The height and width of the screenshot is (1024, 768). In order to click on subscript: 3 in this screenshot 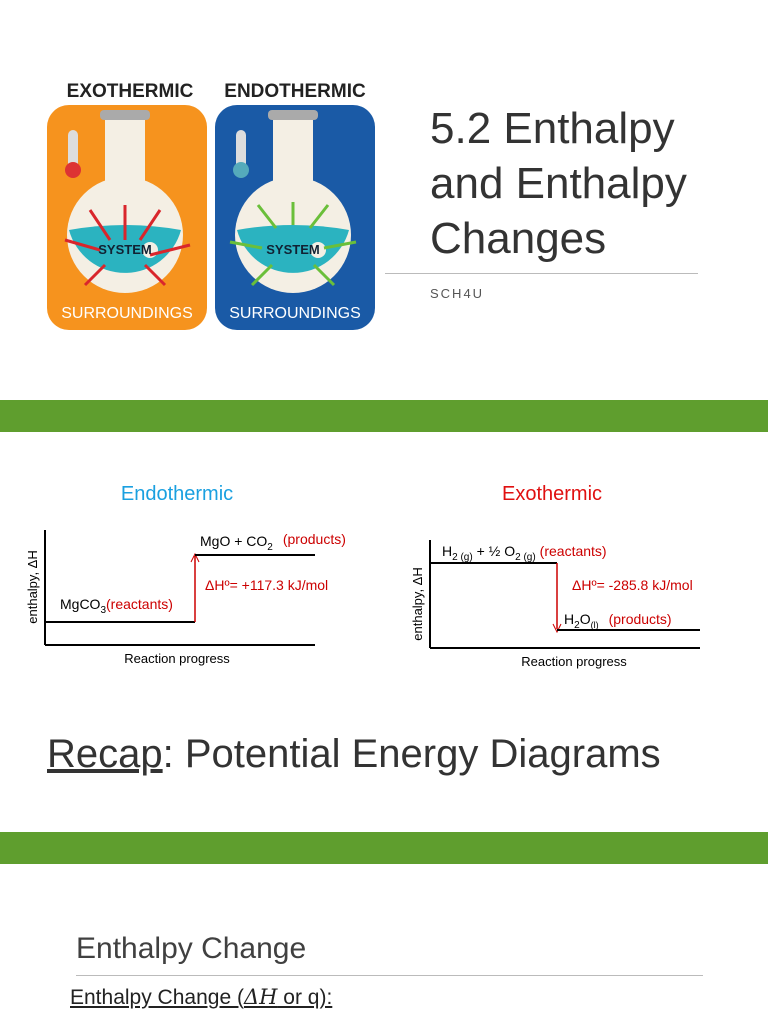, I will do `click(103, 610)`.